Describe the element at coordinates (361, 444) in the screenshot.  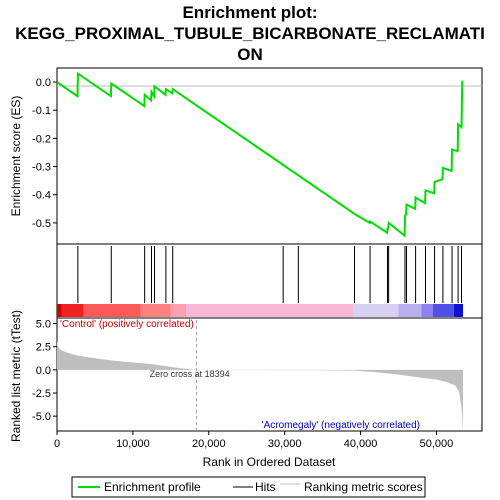
I see `x-tick-label: 40,000` at that location.